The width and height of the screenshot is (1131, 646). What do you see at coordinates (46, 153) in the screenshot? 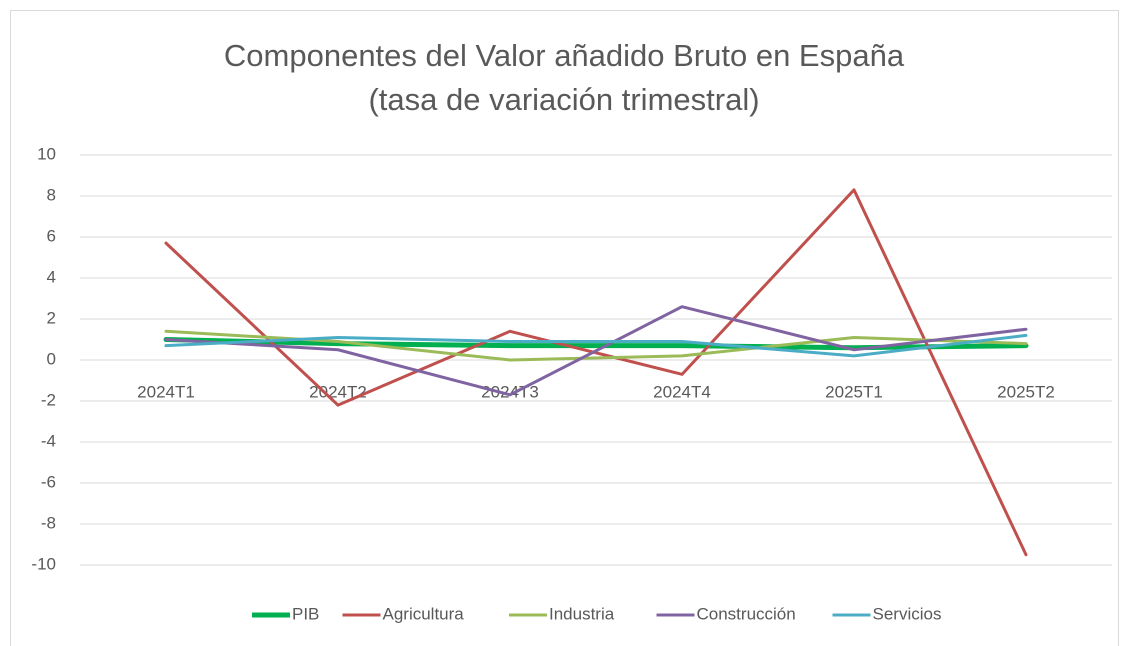
I see `y-tick-label: 10` at bounding box center [46, 153].